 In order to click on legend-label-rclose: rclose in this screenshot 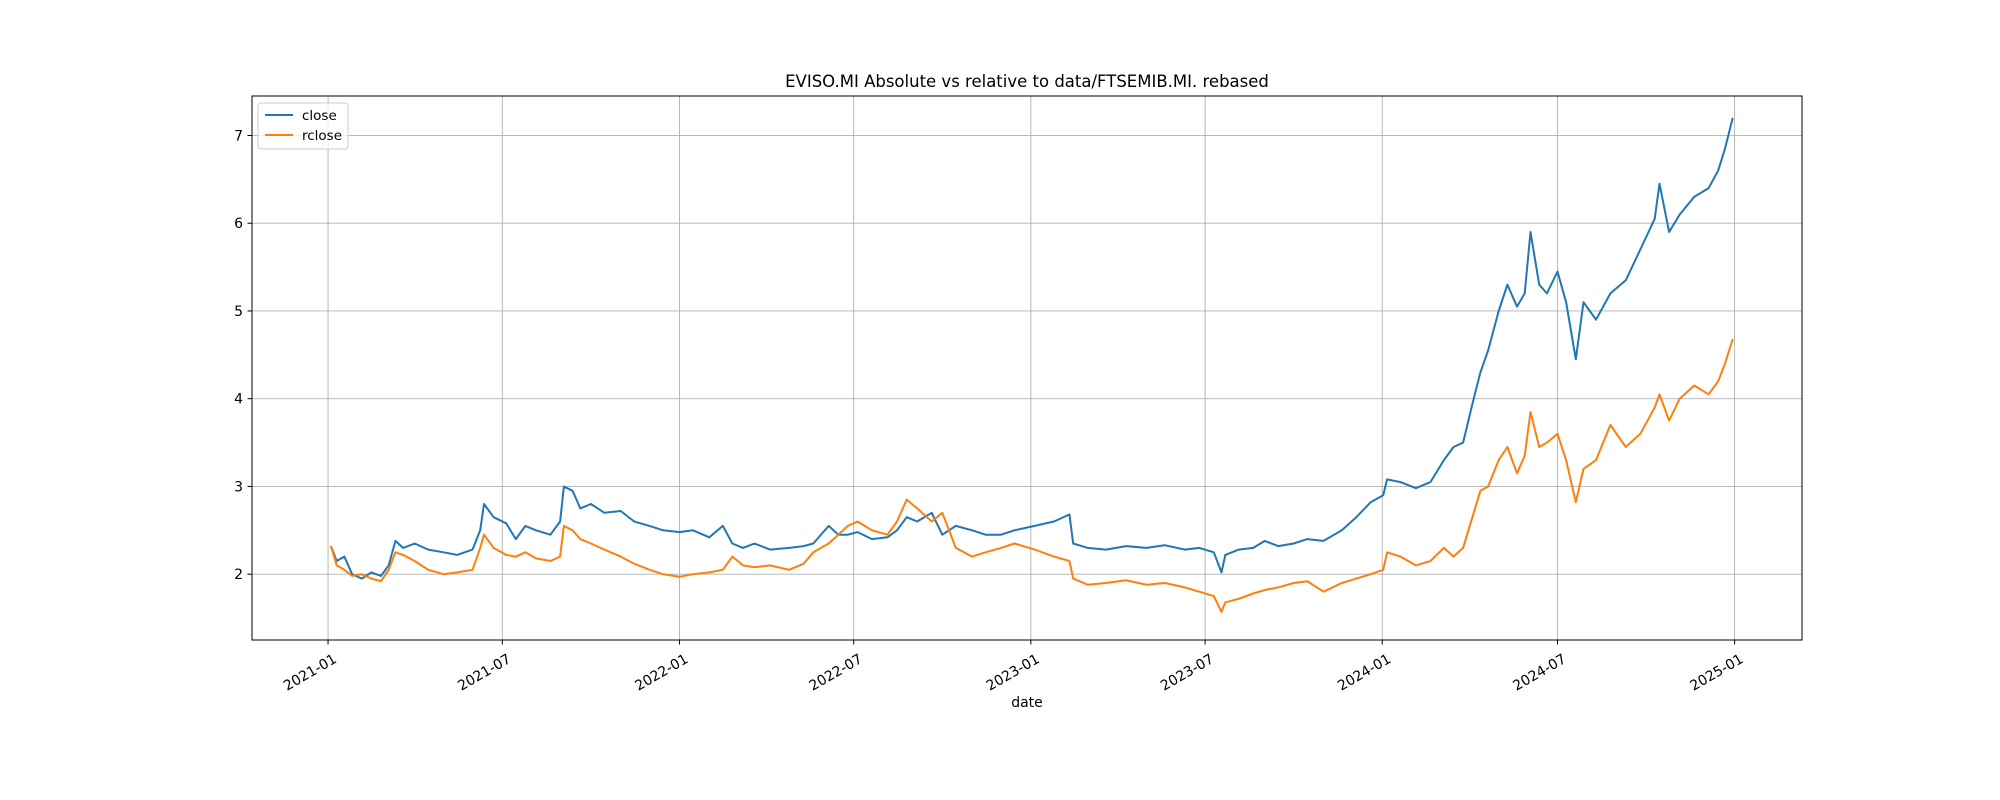, I will do `click(322, 136)`.